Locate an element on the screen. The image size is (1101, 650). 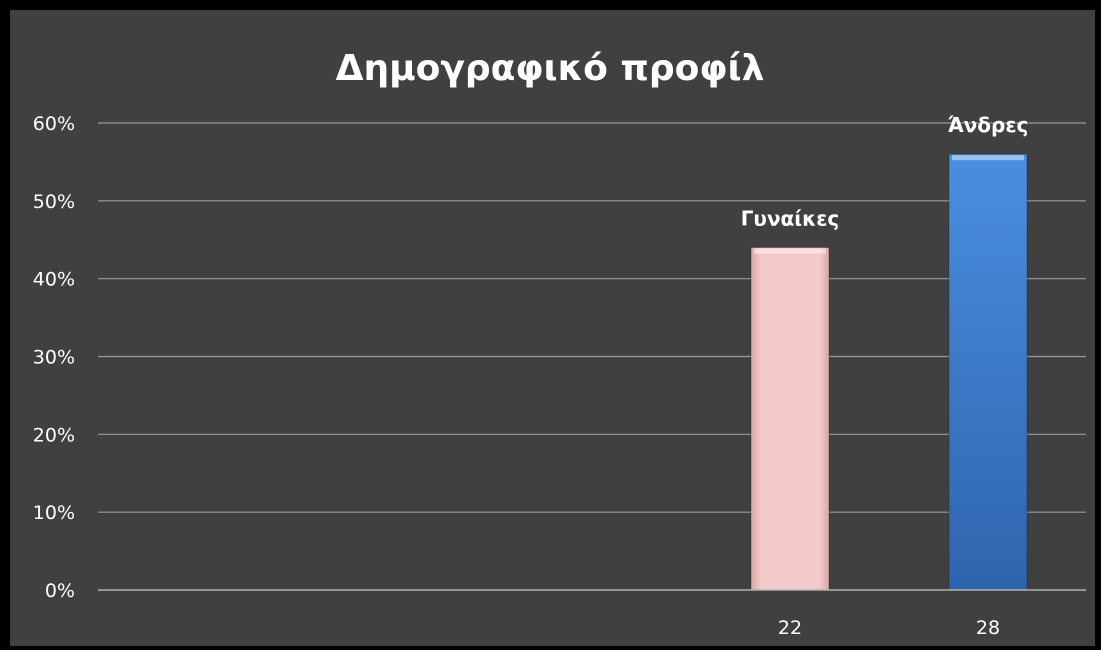
y-tick-label: 30% is located at coordinates (54, 358).